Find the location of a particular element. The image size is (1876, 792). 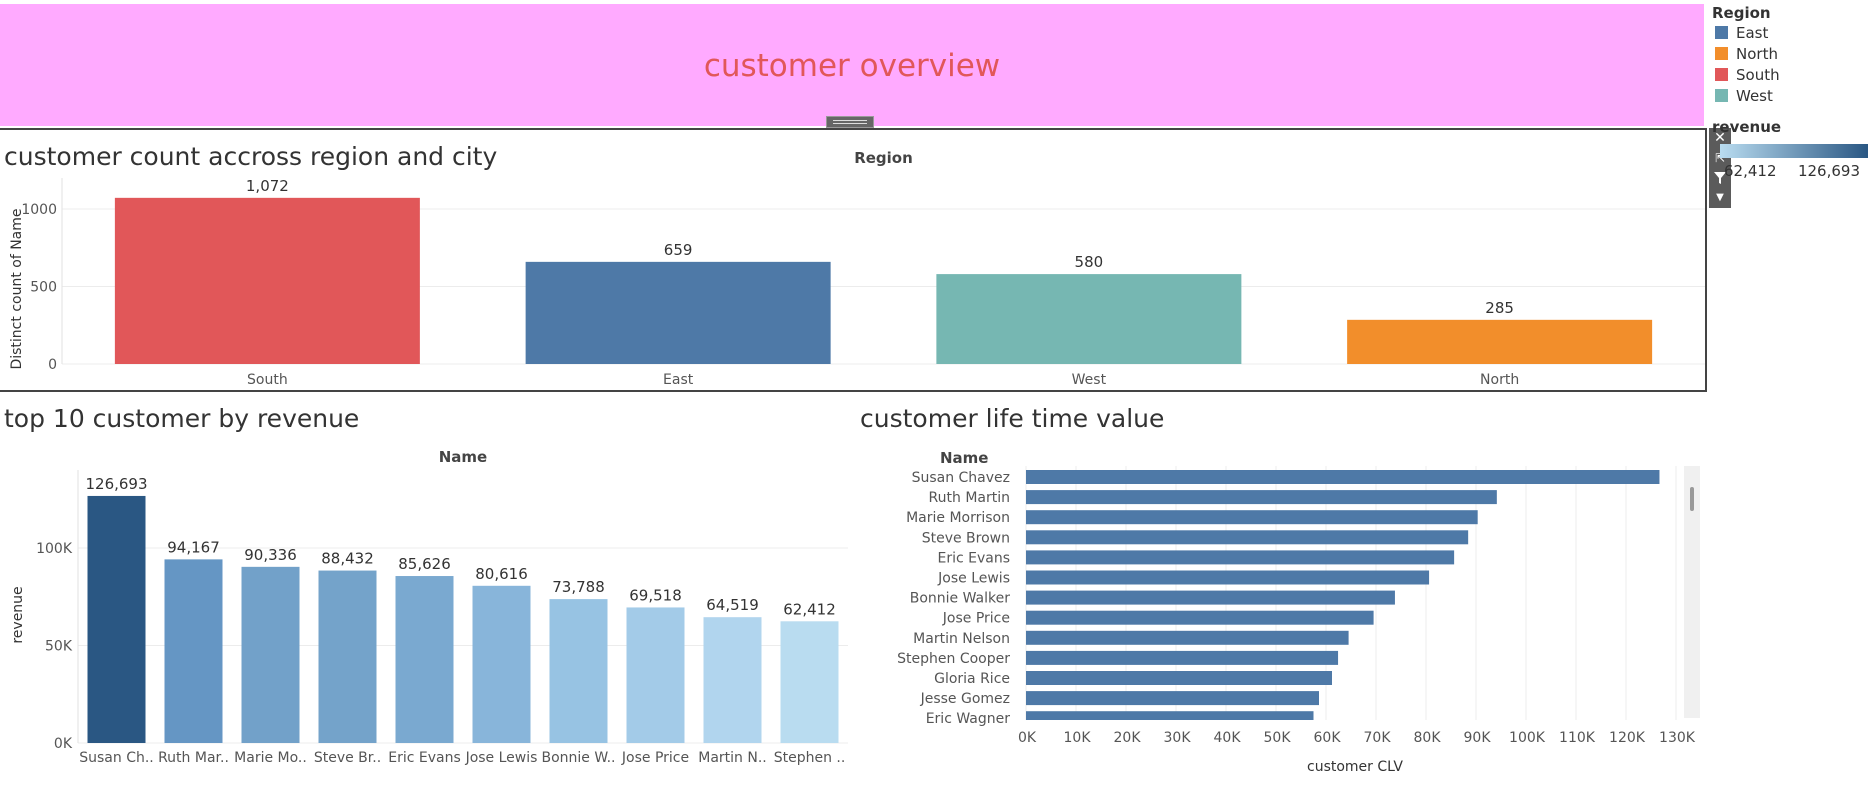

revenue-color-ramp is located at coordinates (1794, 151).